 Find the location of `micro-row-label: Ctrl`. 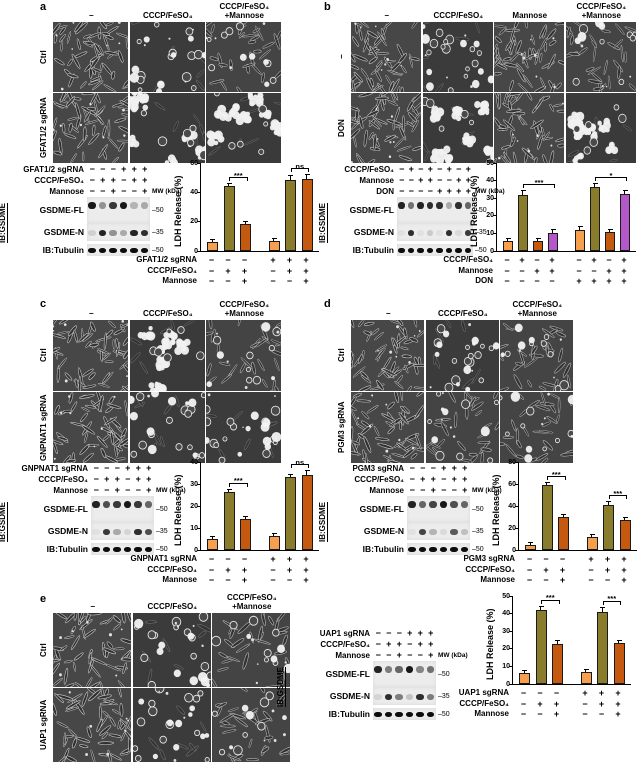

micro-row-label: Ctrl is located at coordinates (43, 355).